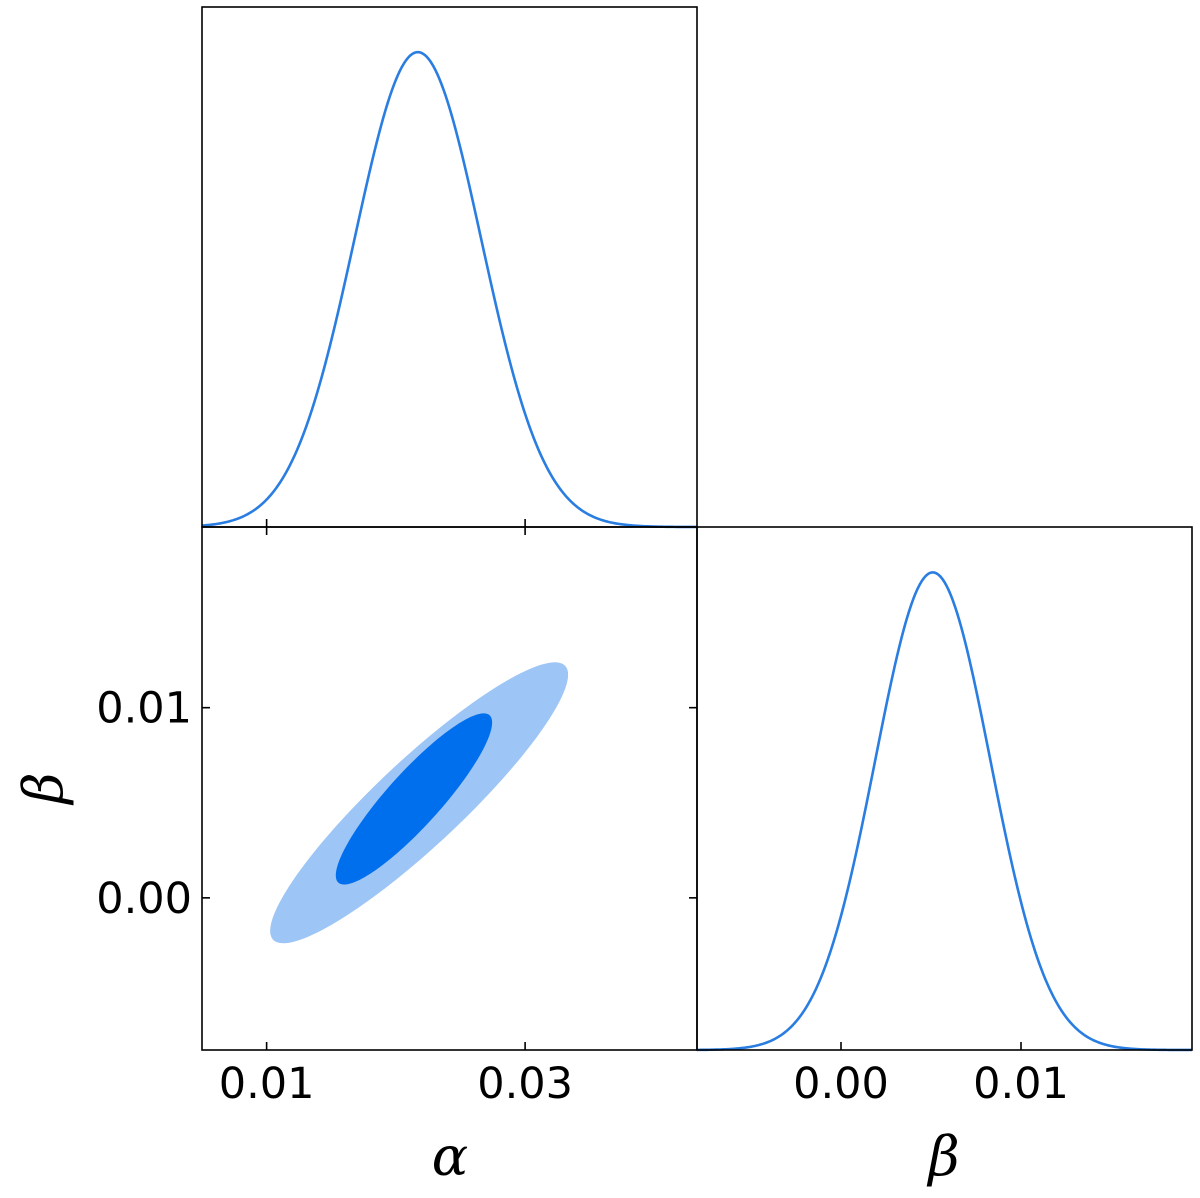 This screenshot has width=1200, height=1198. I want to click on contour-68-region, so click(414, 799).